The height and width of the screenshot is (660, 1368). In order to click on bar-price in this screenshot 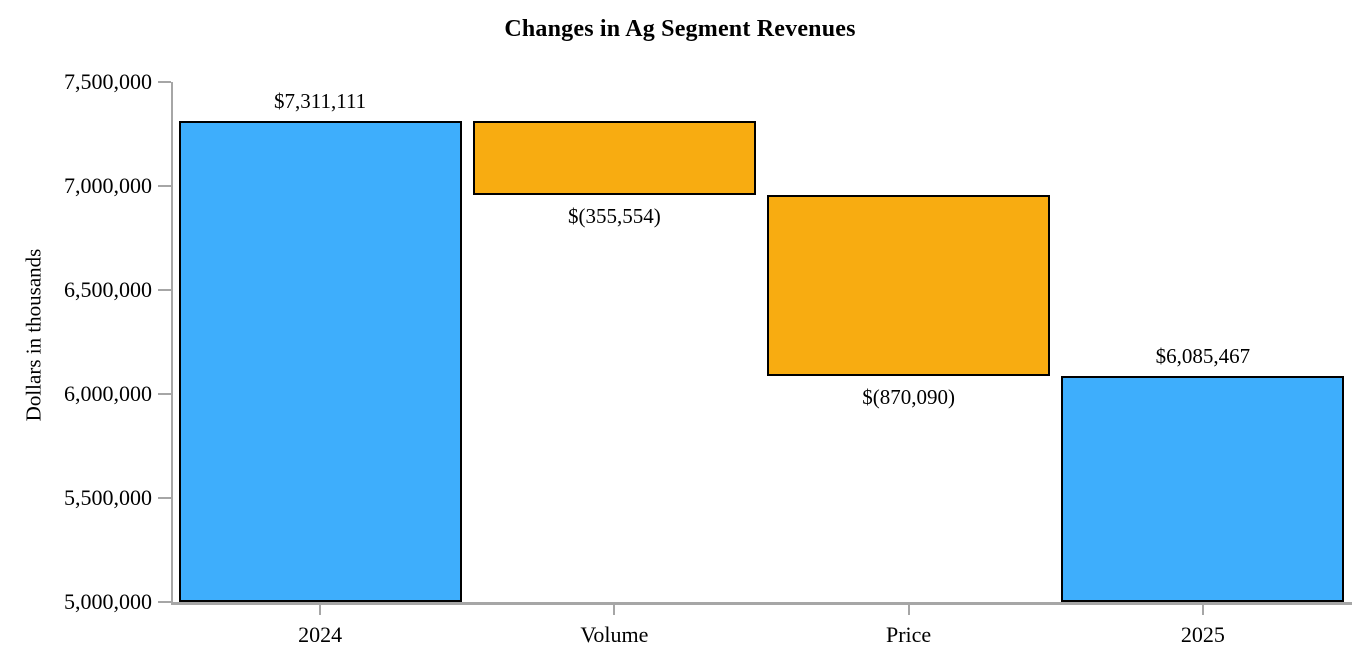, I will do `click(909, 286)`.